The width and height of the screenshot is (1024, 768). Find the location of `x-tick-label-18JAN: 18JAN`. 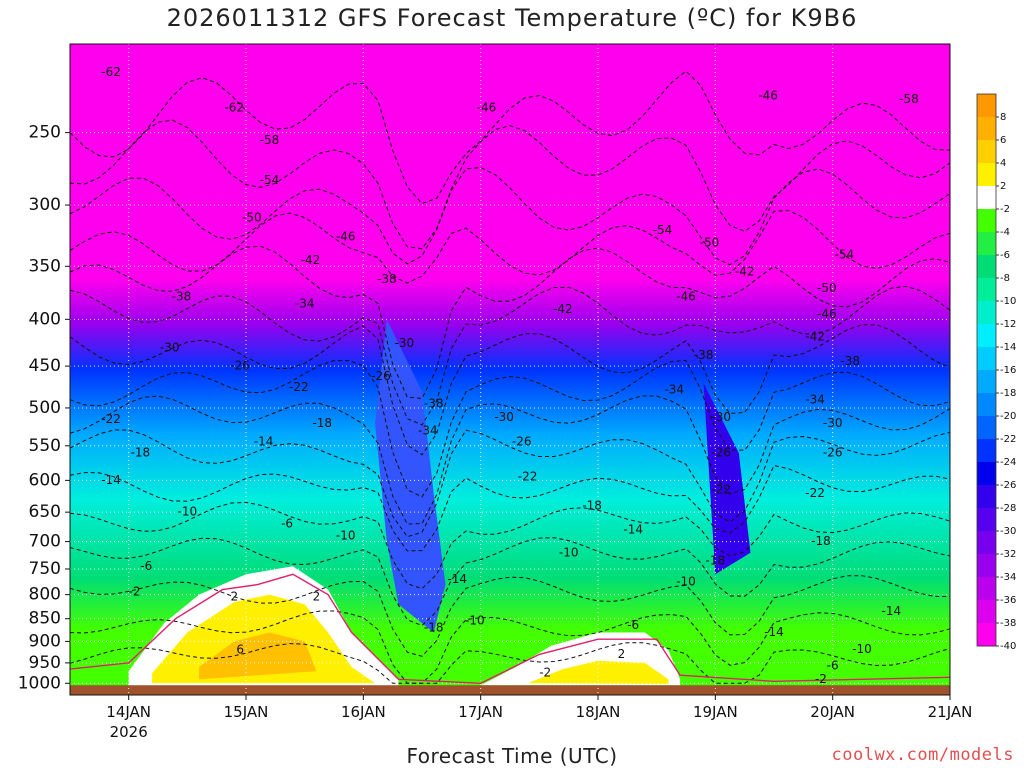

x-tick-label-18JAN: 18JAN is located at coordinates (598, 712).